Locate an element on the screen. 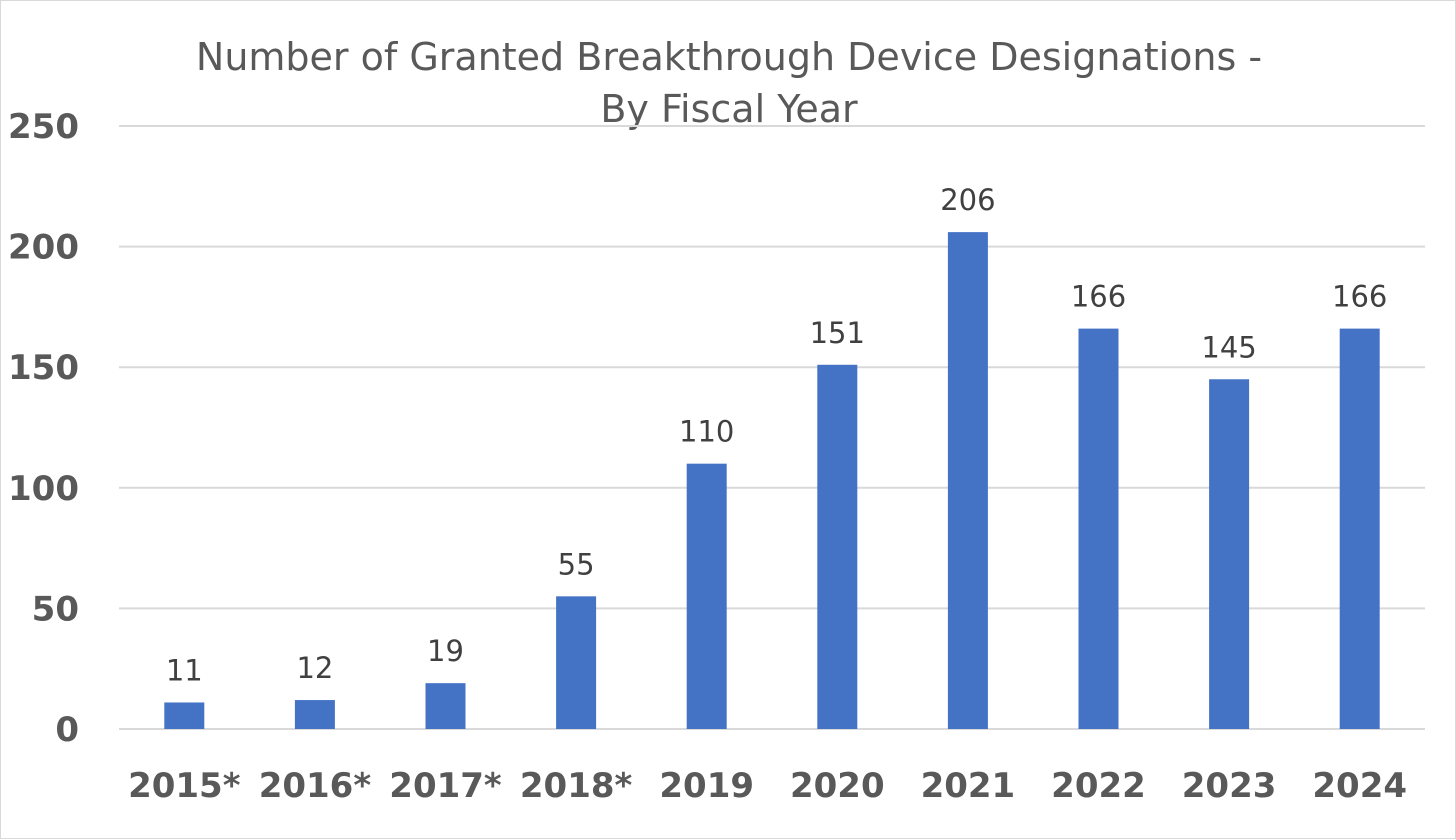  data-label: 145 is located at coordinates (1228, 347).